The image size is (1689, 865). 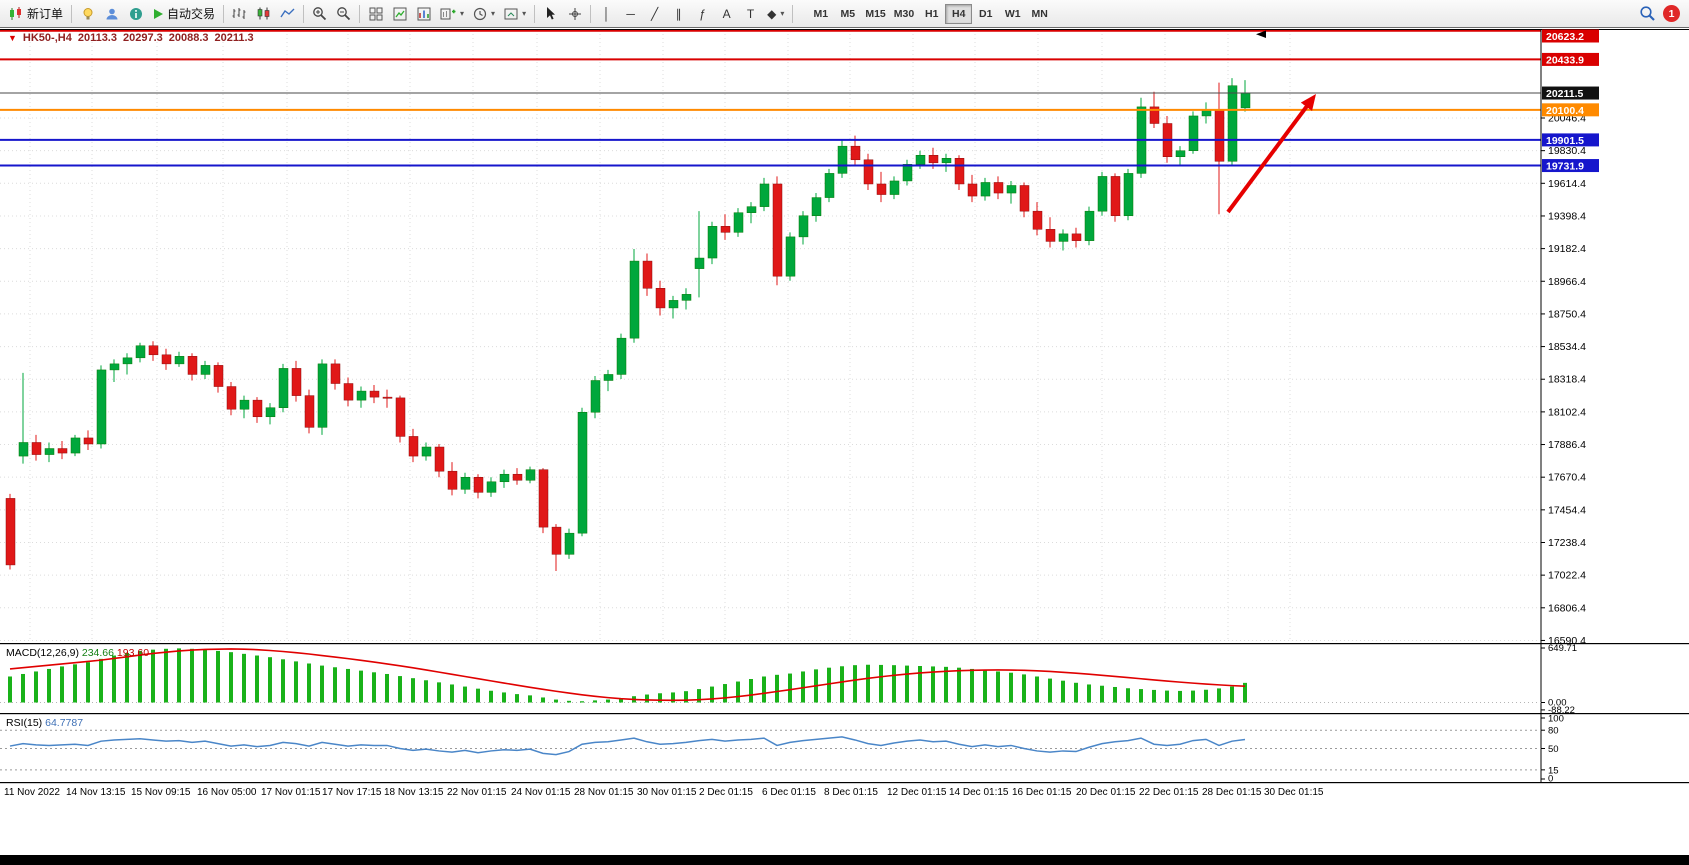 I want to click on price-tick-label: 16590.4, so click(x=1567, y=641).